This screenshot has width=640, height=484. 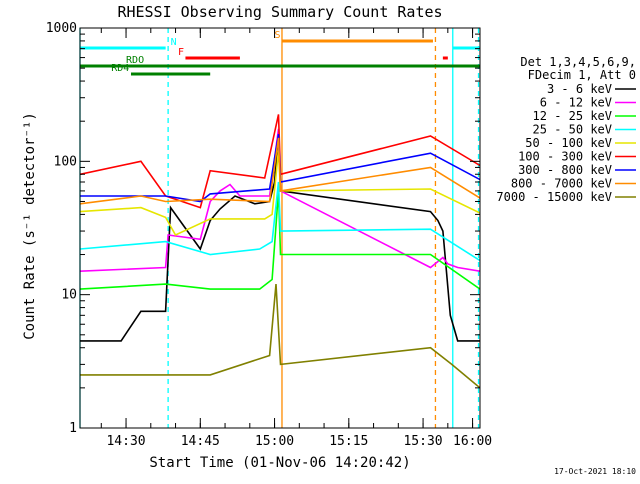 I want to click on x-tick-label-4: 15:30, so click(x=422, y=441).